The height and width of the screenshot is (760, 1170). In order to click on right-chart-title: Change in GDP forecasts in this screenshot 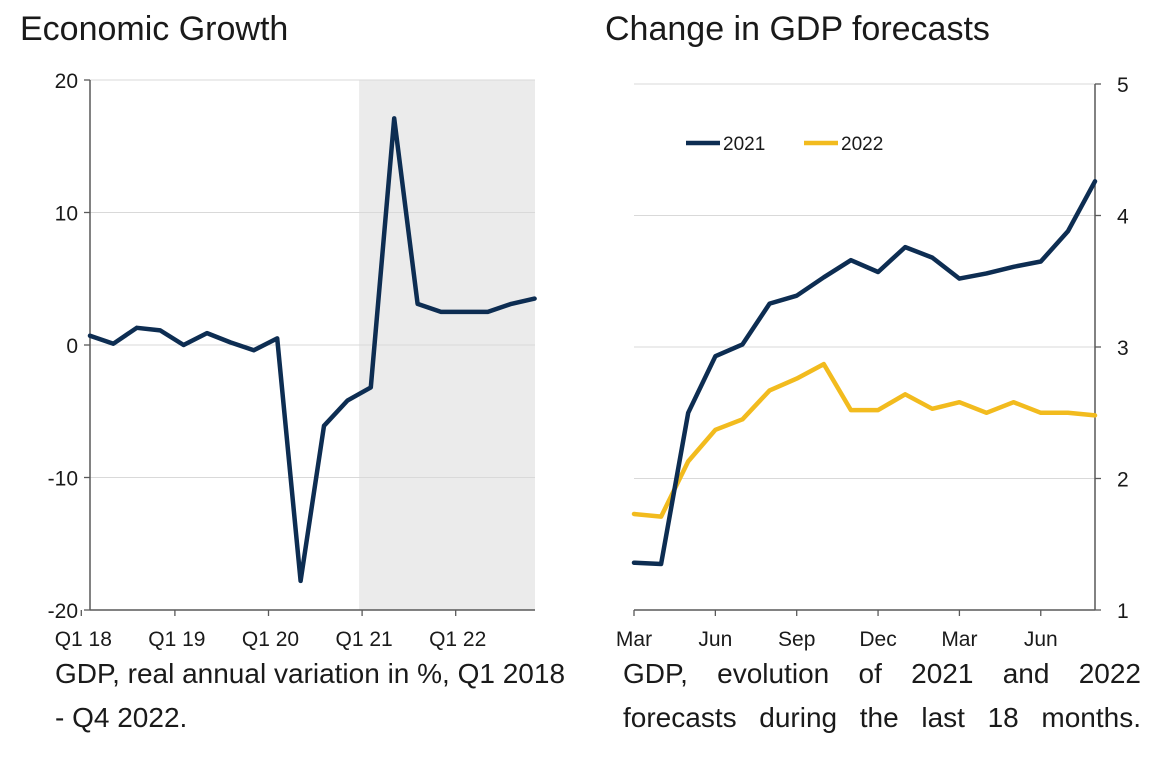, I will do `click(797, 29)`.